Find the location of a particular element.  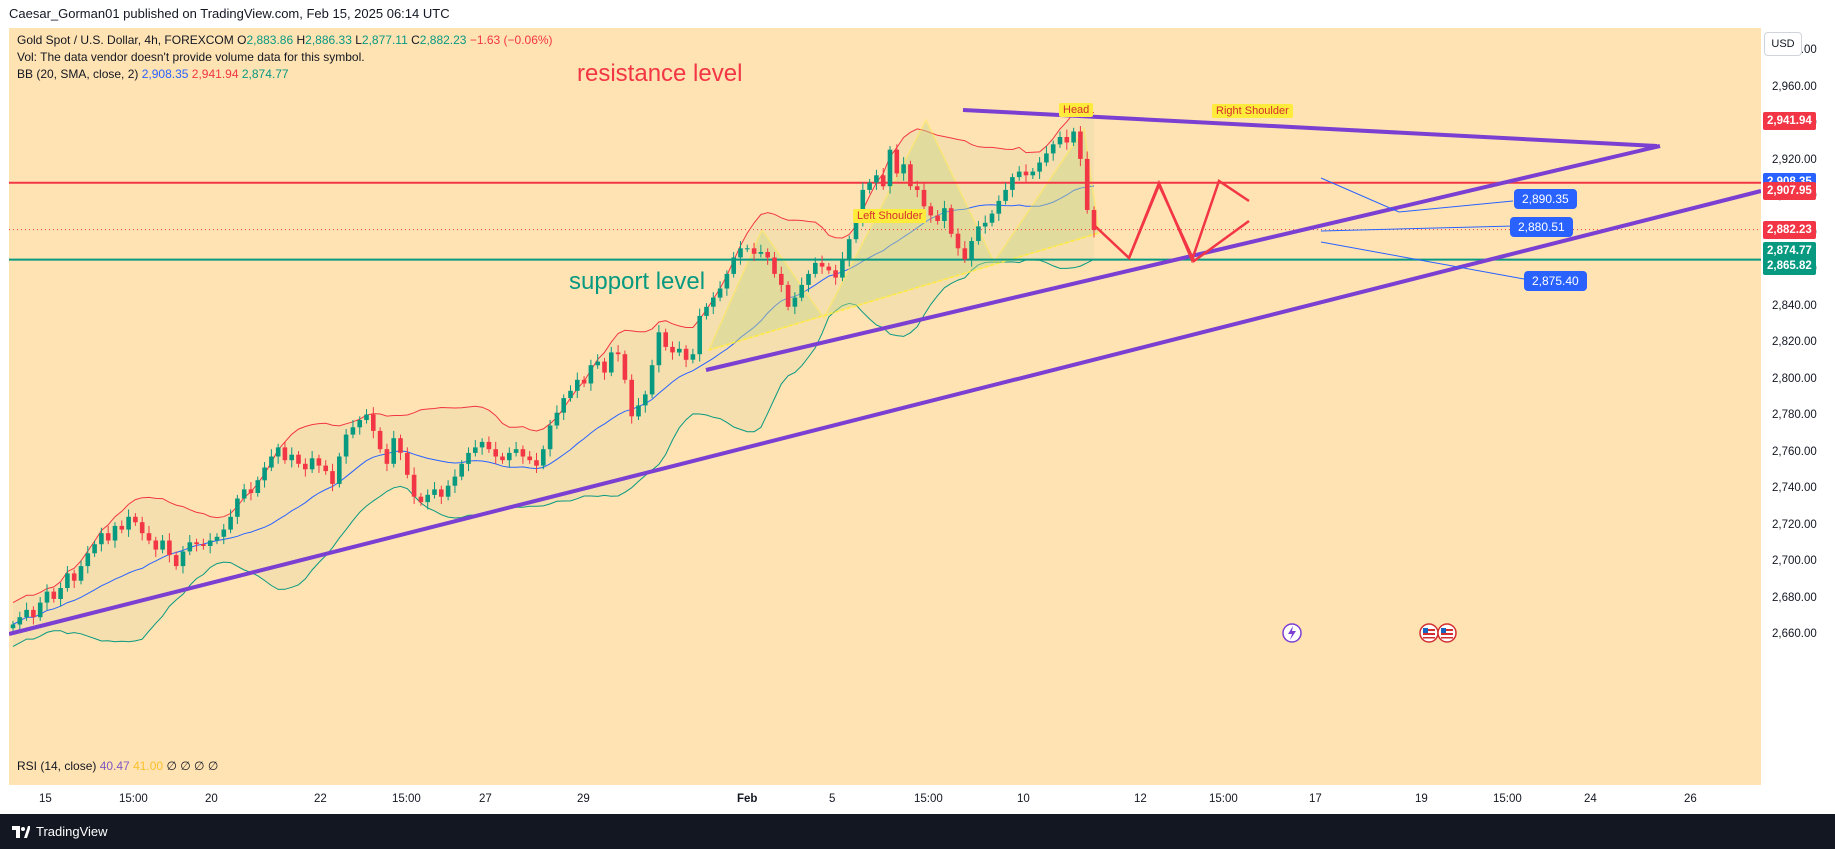

time-tick: 26 is located at coordinates (1690, 799).